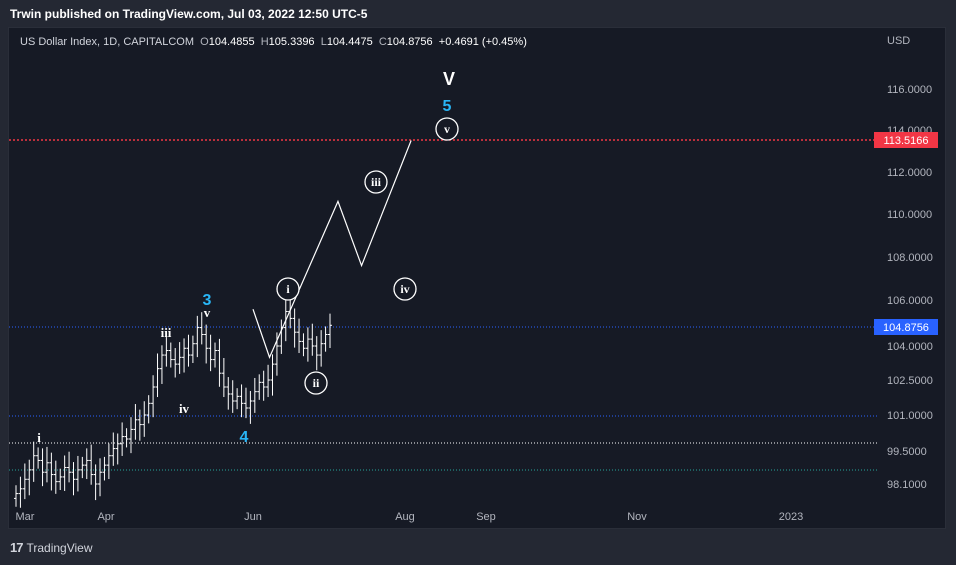 This screenshot has height=565, width=956. Describe the element at coordinates (447, 106) in the screenshot. I see `wave-label: 5` at that location.